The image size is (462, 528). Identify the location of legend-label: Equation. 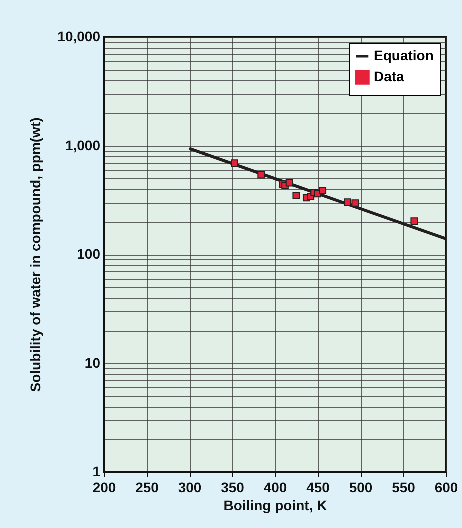
(404, 56).